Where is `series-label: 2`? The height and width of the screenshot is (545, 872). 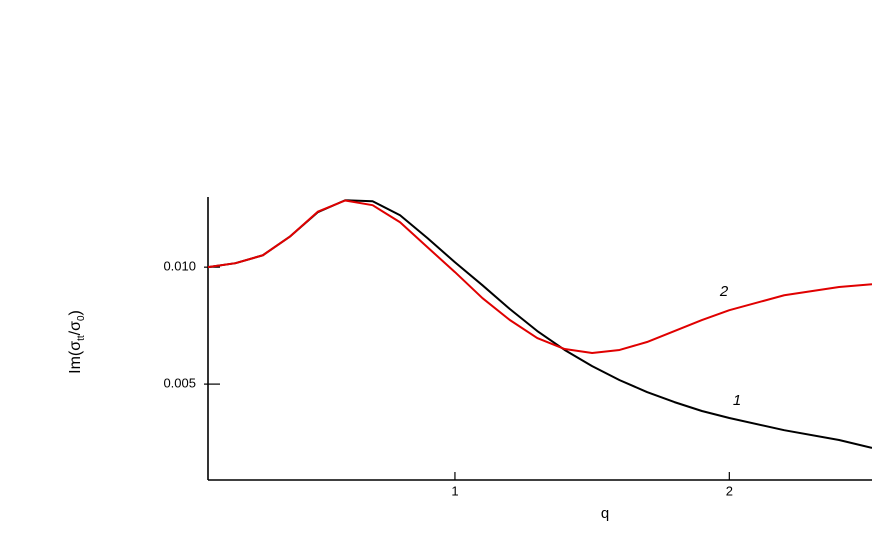
series-label: 2 is located at coordinates (724, 291).